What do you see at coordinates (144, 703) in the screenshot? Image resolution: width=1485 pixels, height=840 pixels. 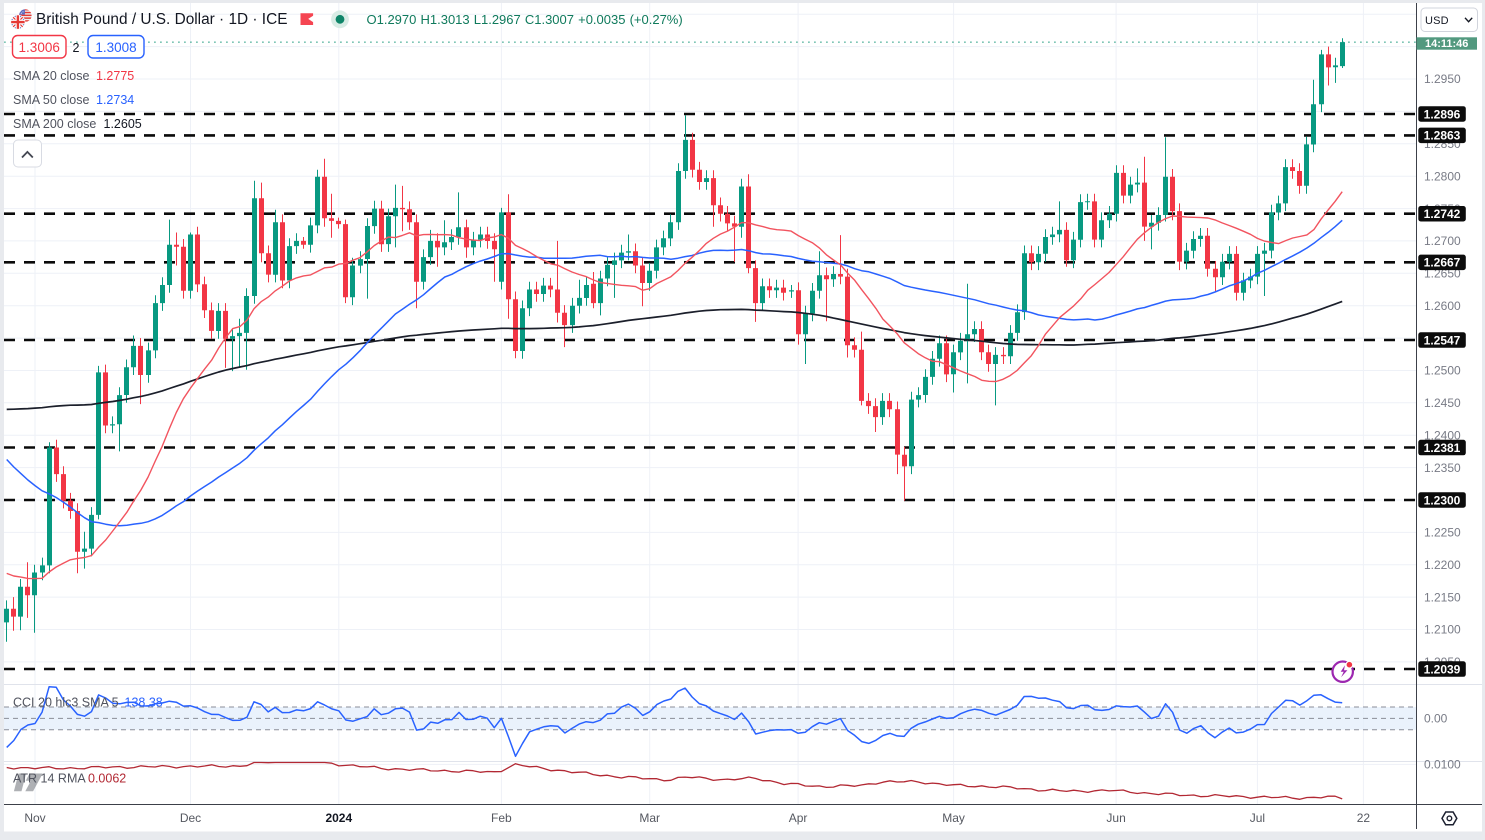 I see `svg-text: 138.38` at bounding box center [144, 703].